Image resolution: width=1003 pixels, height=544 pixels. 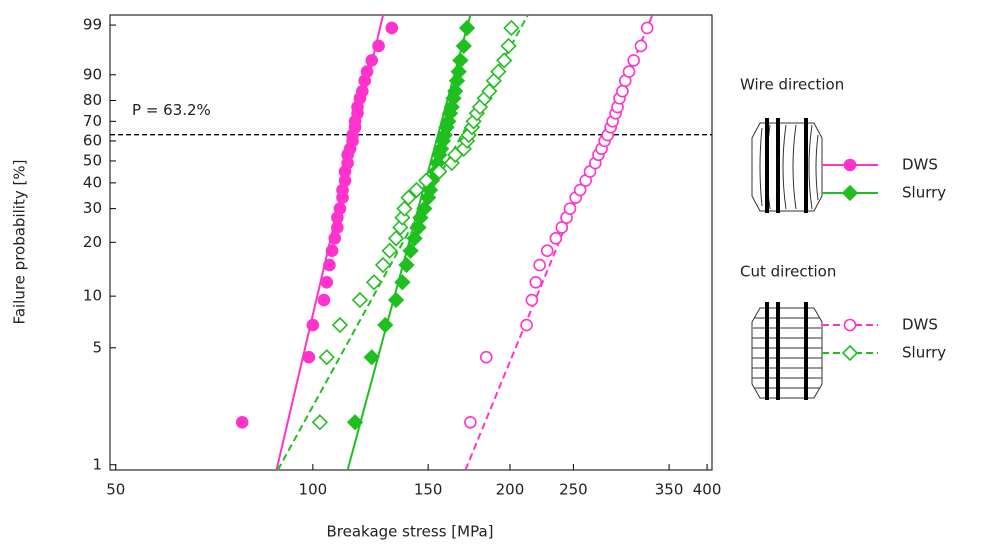 What do you see at coordinates (92, 25) in the screenshot?
I see `y-tick-label: 99` at bounding box center [92, 25].